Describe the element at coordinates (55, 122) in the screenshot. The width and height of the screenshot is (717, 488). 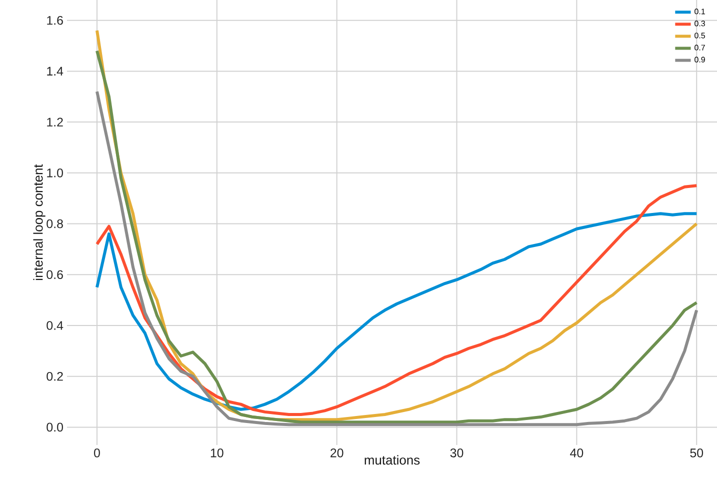
I see `y-tick-label: 1.2` at that location.